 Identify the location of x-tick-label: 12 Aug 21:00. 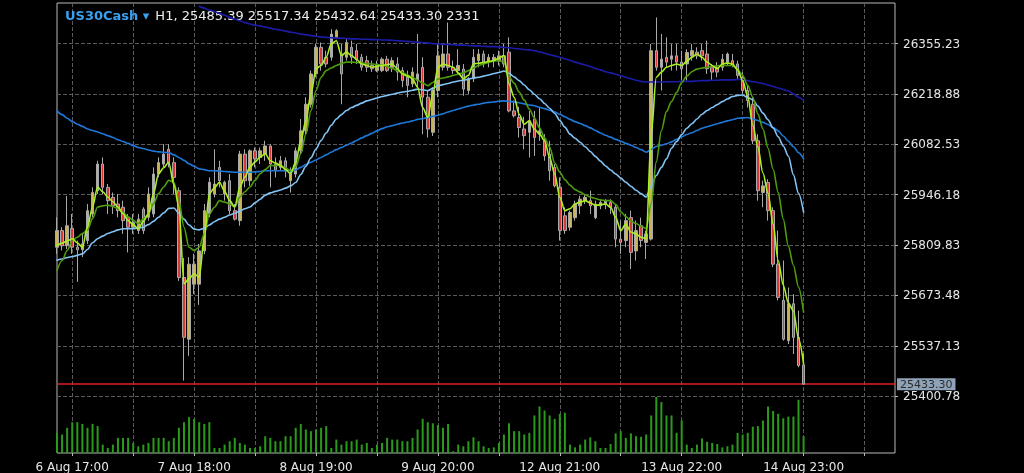
(560, 466).